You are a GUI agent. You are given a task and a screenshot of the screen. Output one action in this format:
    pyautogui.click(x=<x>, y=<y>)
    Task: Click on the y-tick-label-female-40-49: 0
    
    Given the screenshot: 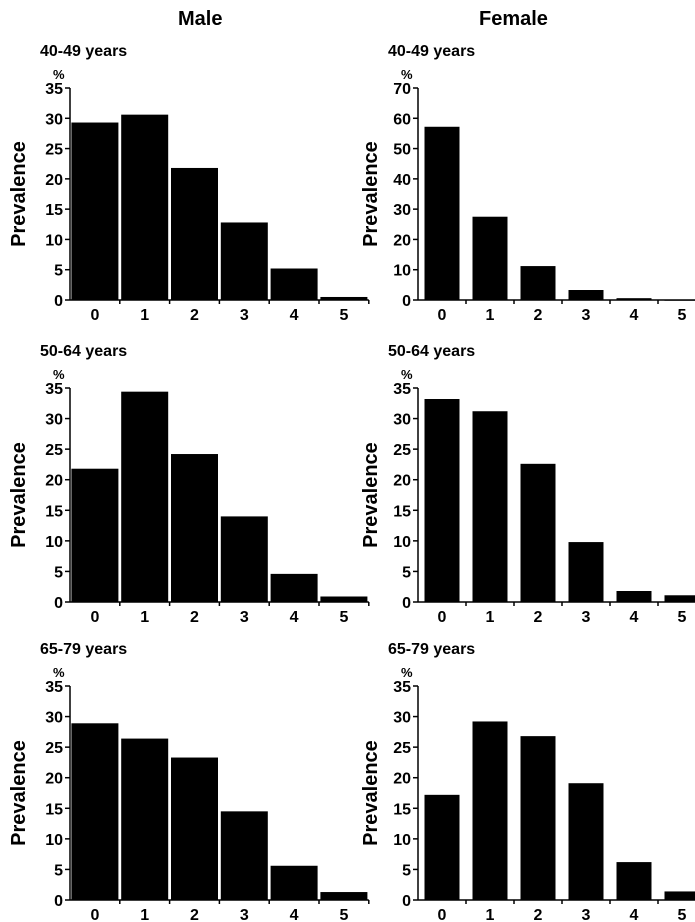 What is the action you would take?
    pyautogui.click(x=406, y=301)
    